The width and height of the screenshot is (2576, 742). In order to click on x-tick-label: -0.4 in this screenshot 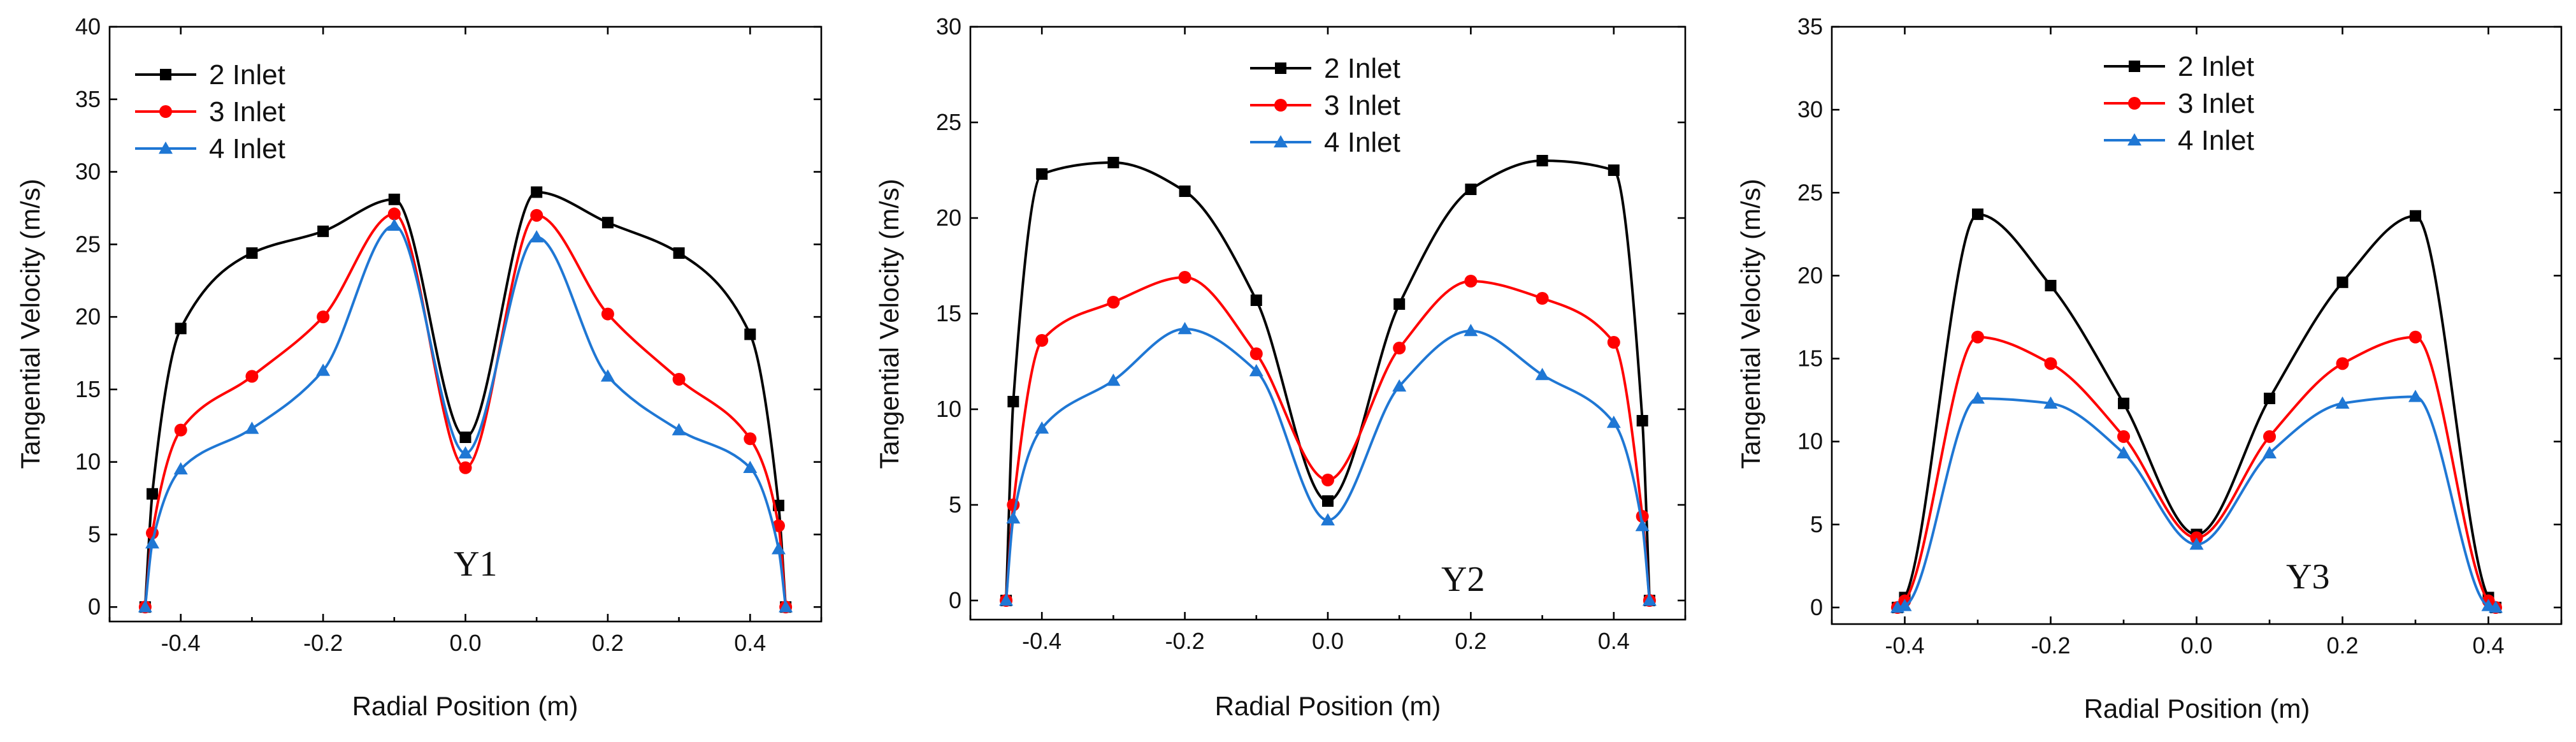, I will do `click(1904, 645)`.